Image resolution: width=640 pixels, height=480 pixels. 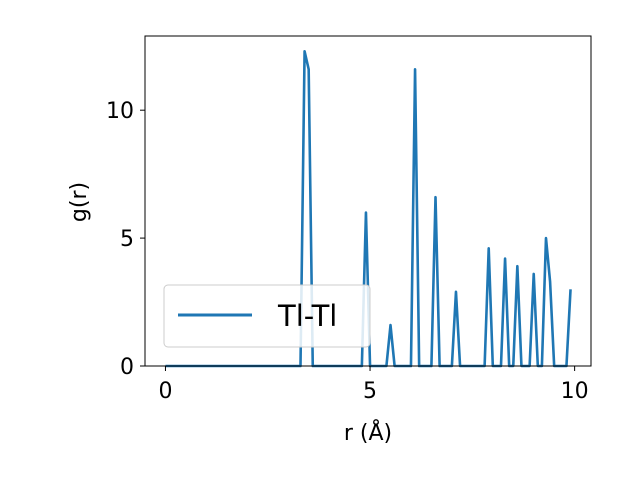 What do you see at coordinates (165, 391) in the screenshot?
I see `x-tick-label: 0` at bounding box center [165, 391].